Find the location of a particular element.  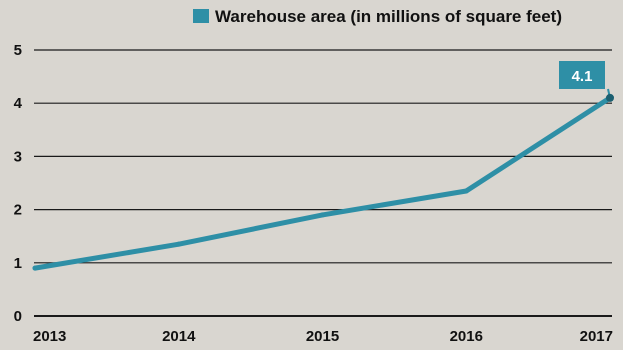

y-tick-label: 3 is located at coordinates (18, 156).